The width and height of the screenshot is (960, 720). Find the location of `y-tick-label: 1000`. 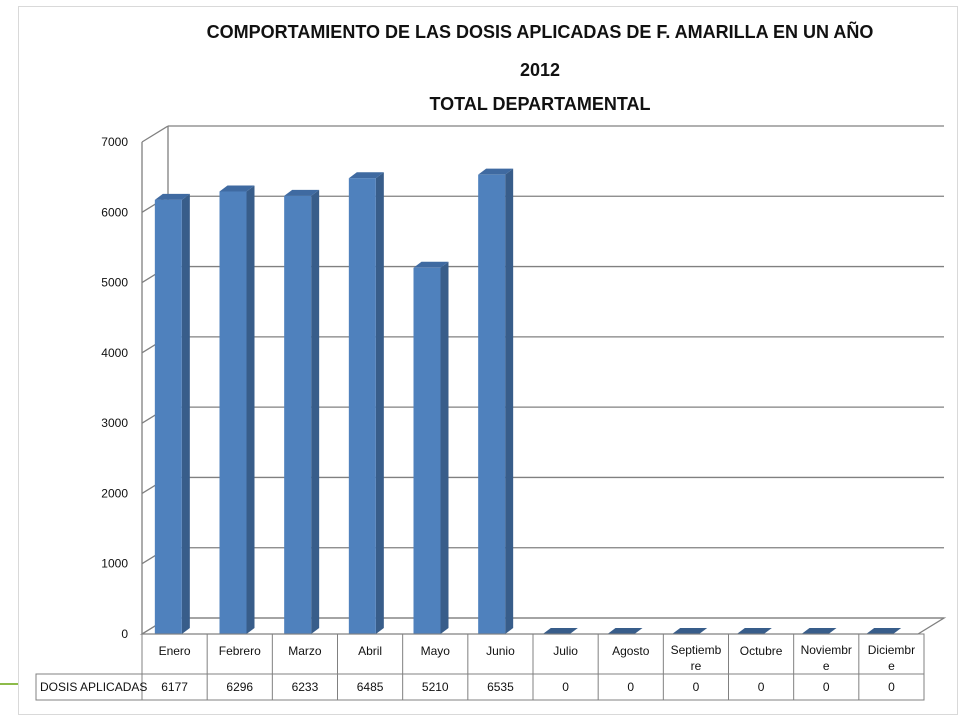

y-tick-label: 1000 is located at coordinates (114, 564).